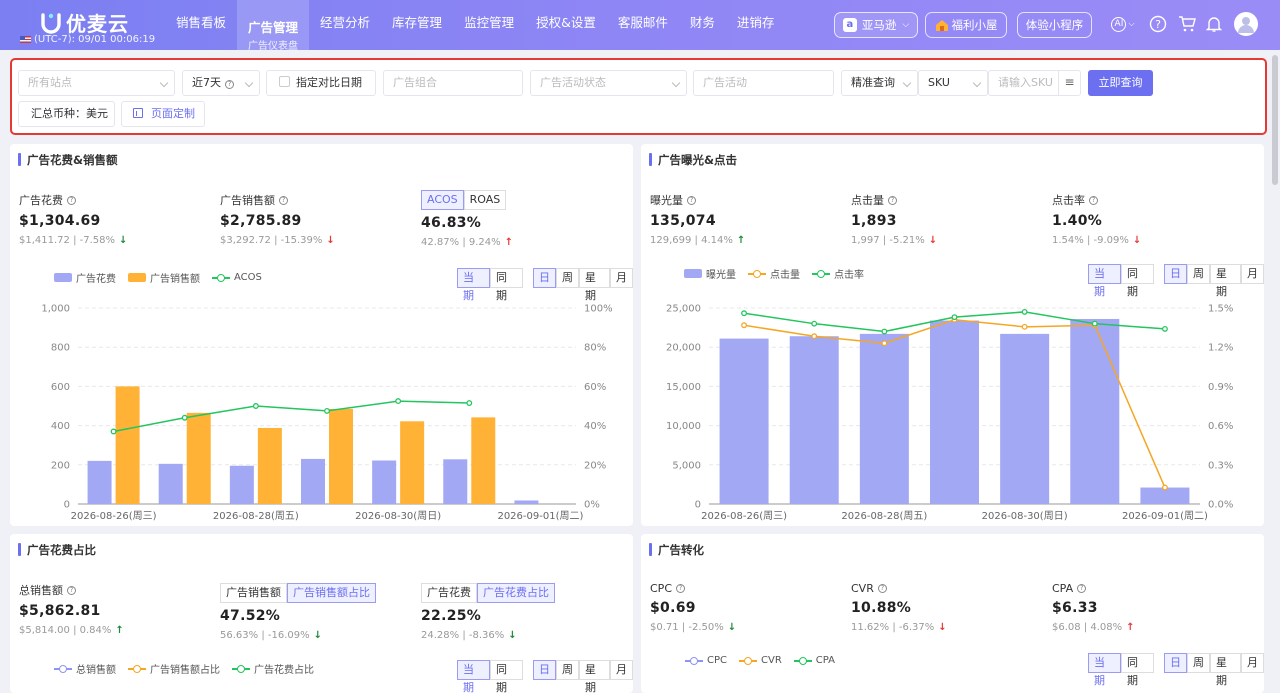 This screenshot has width=1280, height=693. What do you see at coordinates (1275, 120) in the screenshot?
I see `page-scrollbar` at bounding box center [1275, 120].